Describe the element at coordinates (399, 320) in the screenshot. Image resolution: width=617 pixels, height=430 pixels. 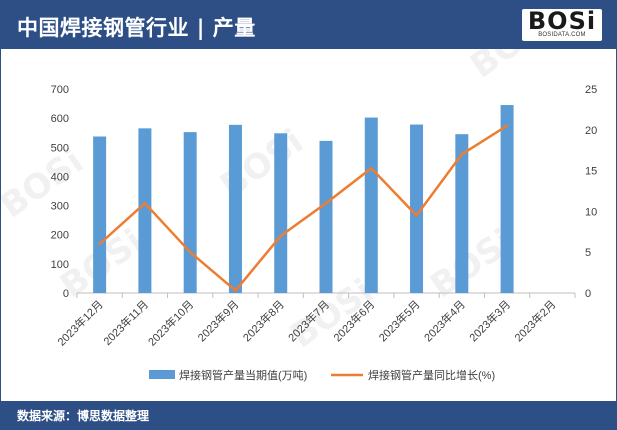
I see `x-tick-label: 2023年5月` at that location.